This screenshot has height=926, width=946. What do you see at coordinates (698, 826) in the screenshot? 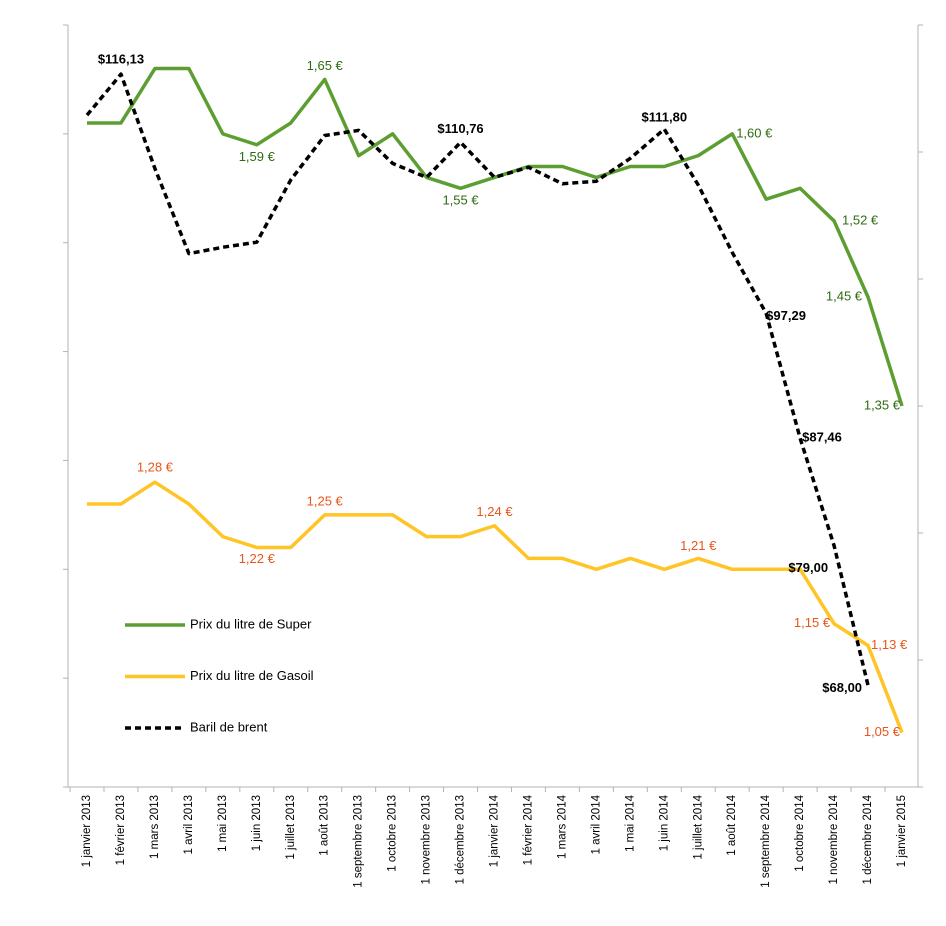
I see `x-tick-label: 1 juillet 2014` at bounding box center [698, 826].